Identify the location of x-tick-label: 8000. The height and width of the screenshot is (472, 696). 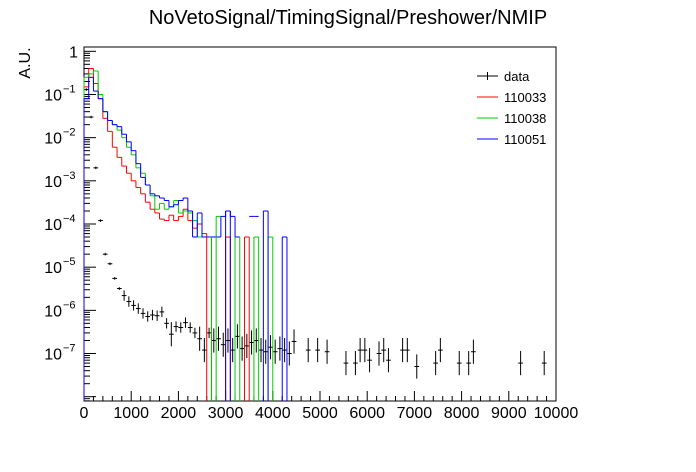
(462, 413).